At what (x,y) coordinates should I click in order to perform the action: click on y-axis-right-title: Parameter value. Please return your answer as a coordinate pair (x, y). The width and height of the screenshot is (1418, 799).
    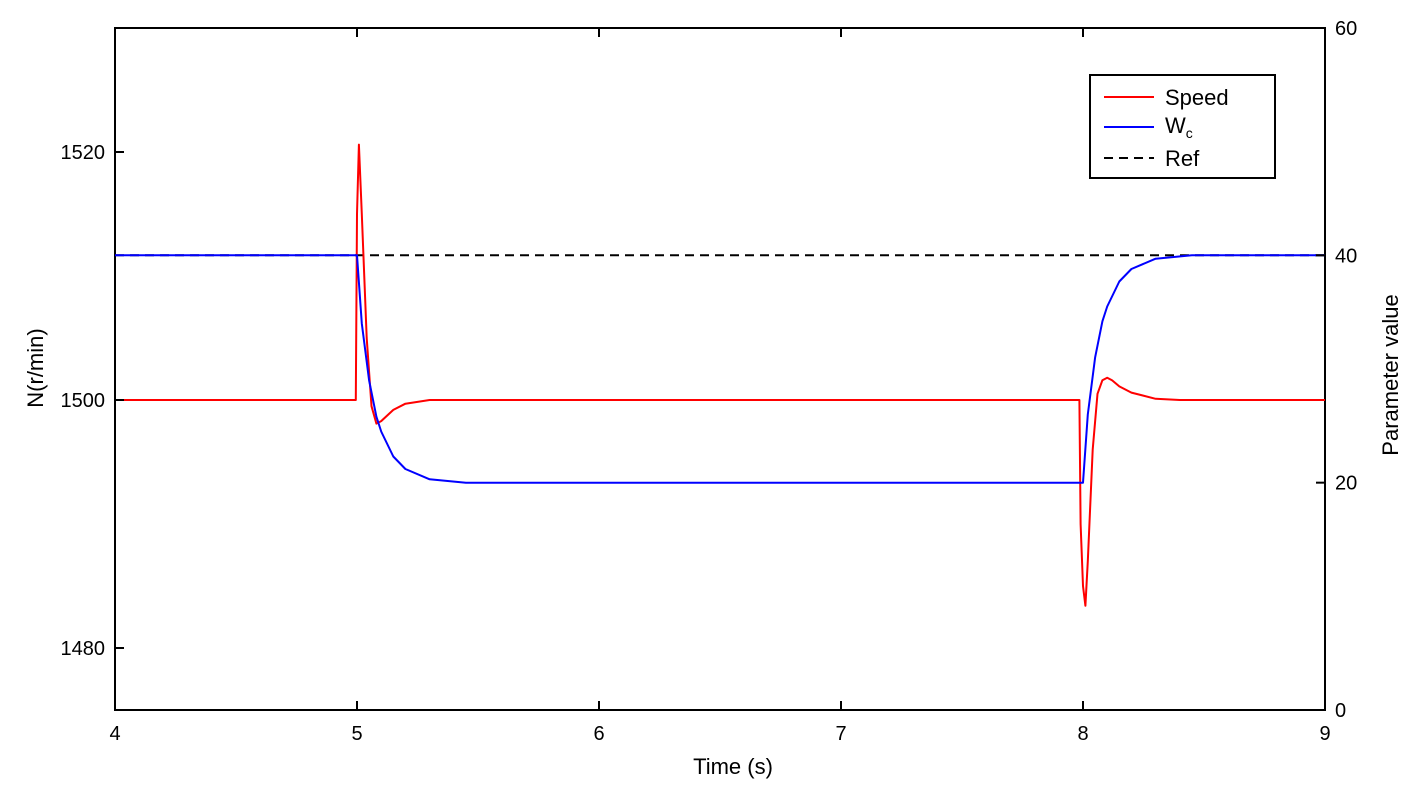
    Looking at the image, I should click on (1390, 374).